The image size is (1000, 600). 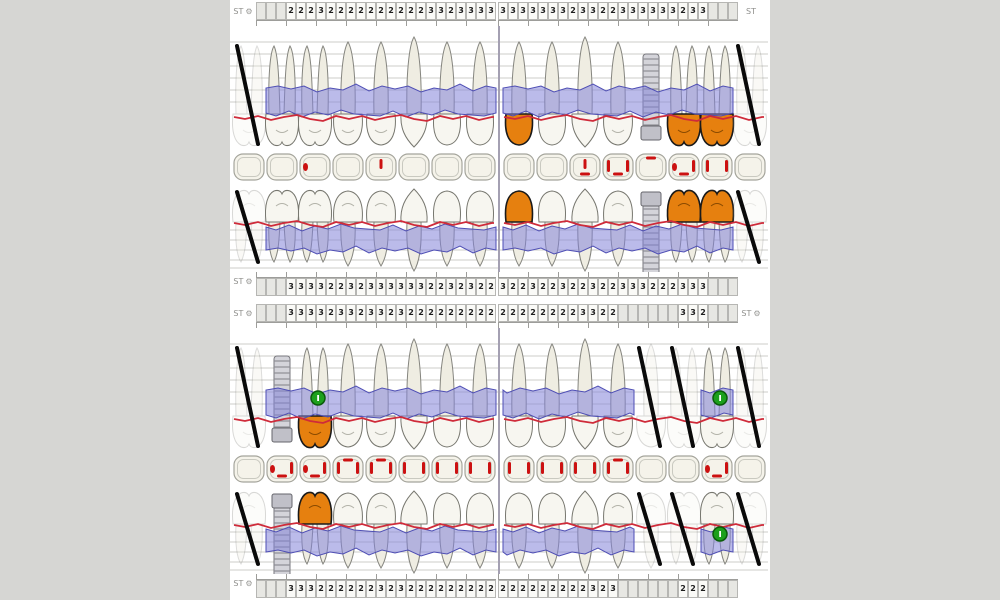 I want to click on quadrant-upper-right, so click(x=634, y=149).